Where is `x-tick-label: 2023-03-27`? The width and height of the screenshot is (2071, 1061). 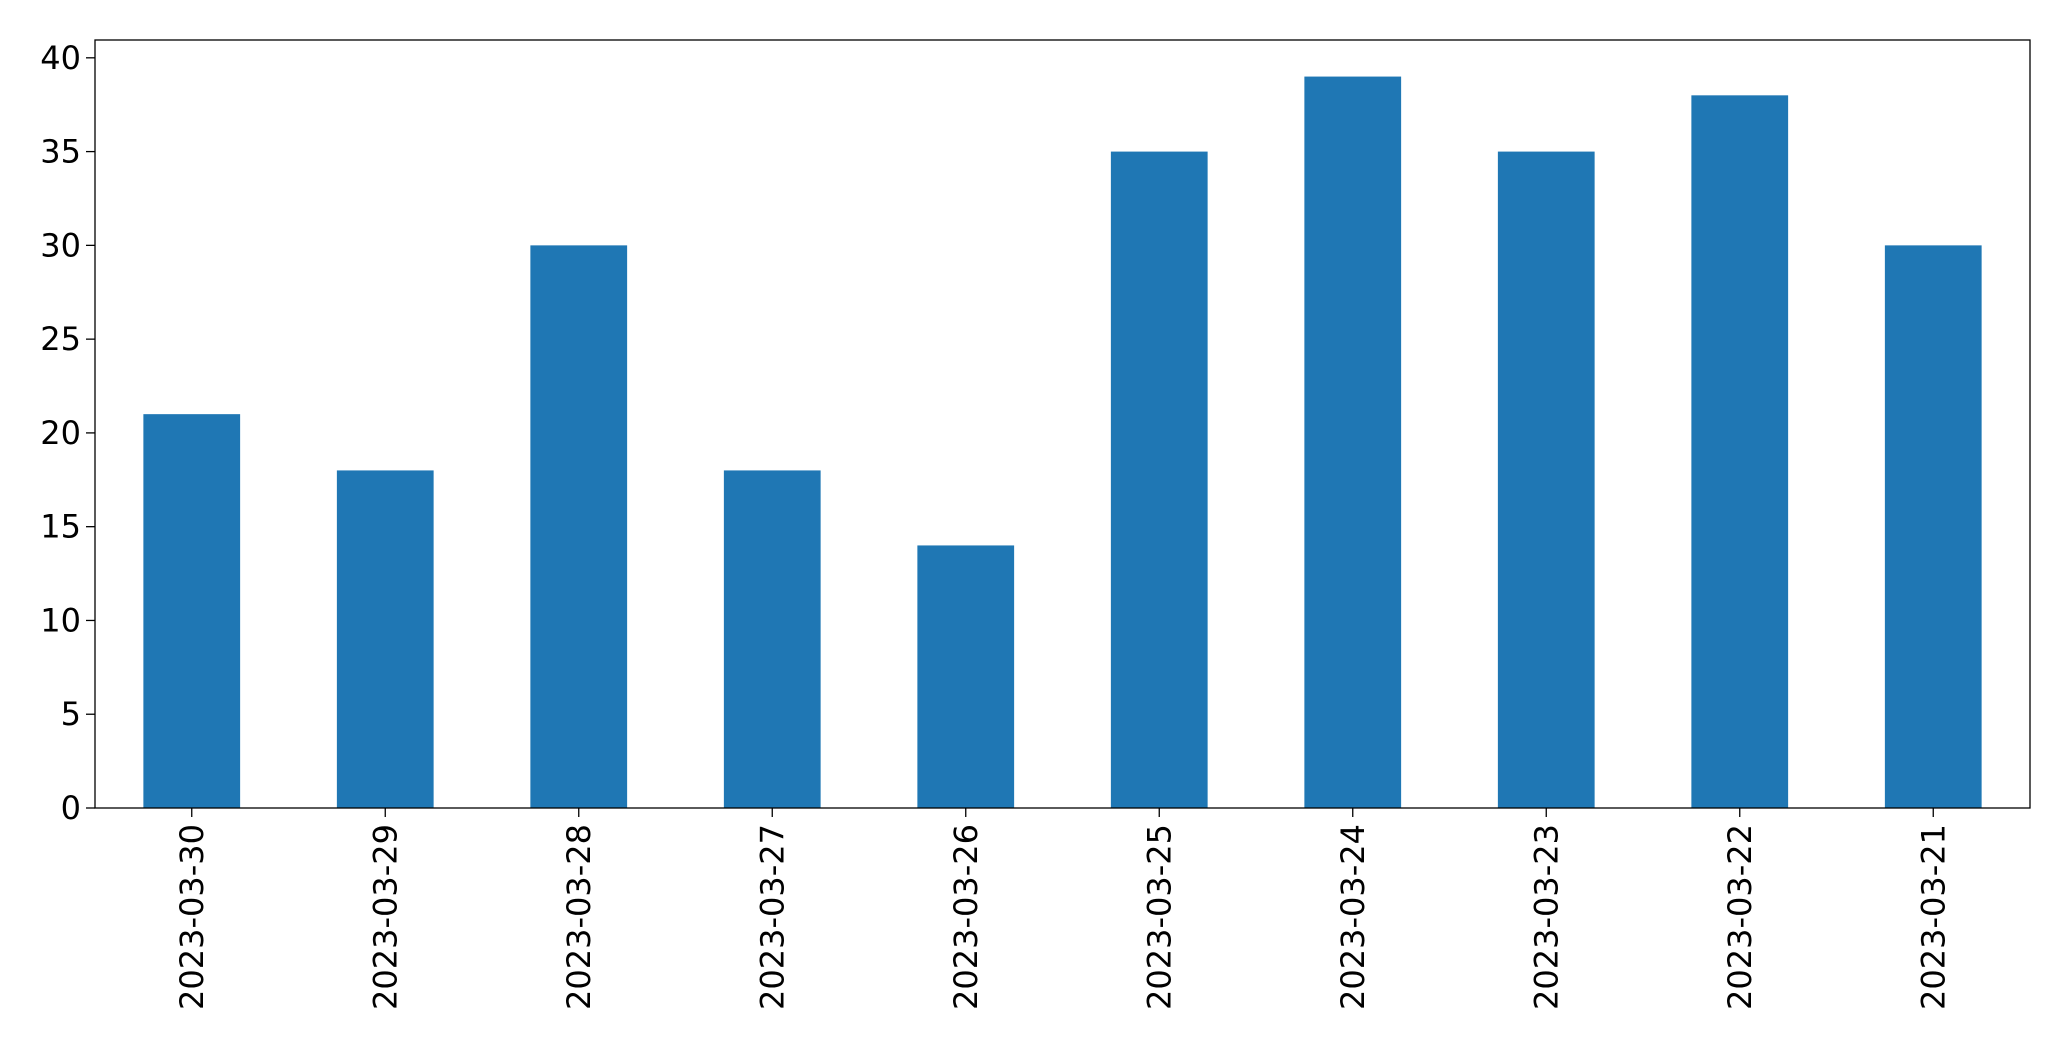 x-tick-label: 2023-03-27 is located at coordinates (772, 917).